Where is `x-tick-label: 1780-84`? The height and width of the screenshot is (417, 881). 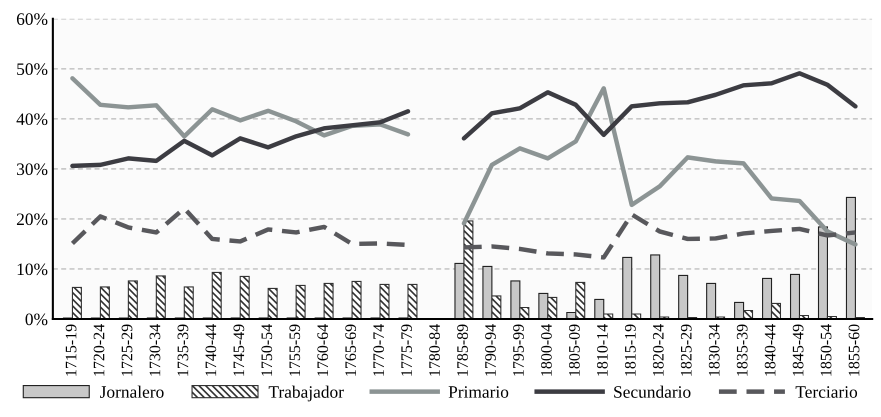 x-tick-label: 1780-84 is located at coordinates (434, 350).